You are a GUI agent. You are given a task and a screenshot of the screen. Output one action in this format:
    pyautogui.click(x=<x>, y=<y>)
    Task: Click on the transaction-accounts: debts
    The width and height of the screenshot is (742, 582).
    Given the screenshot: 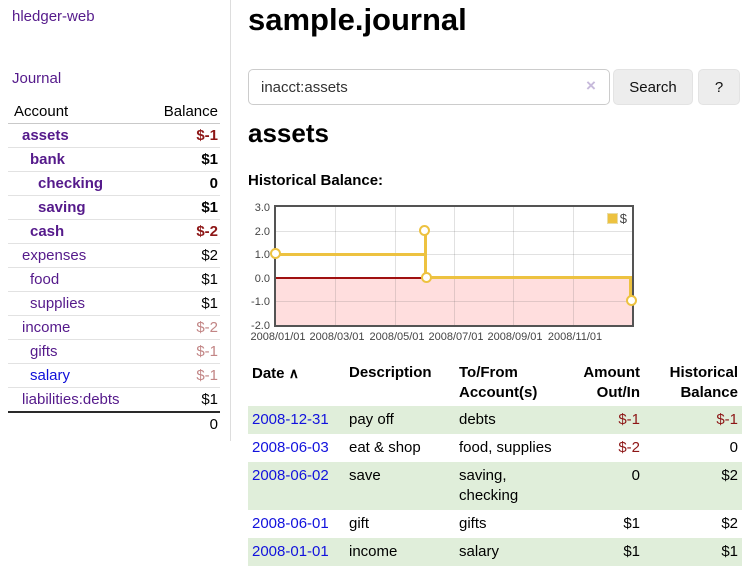 What is the action you would take?
    pyautogui.click(x=477, y=419)
    